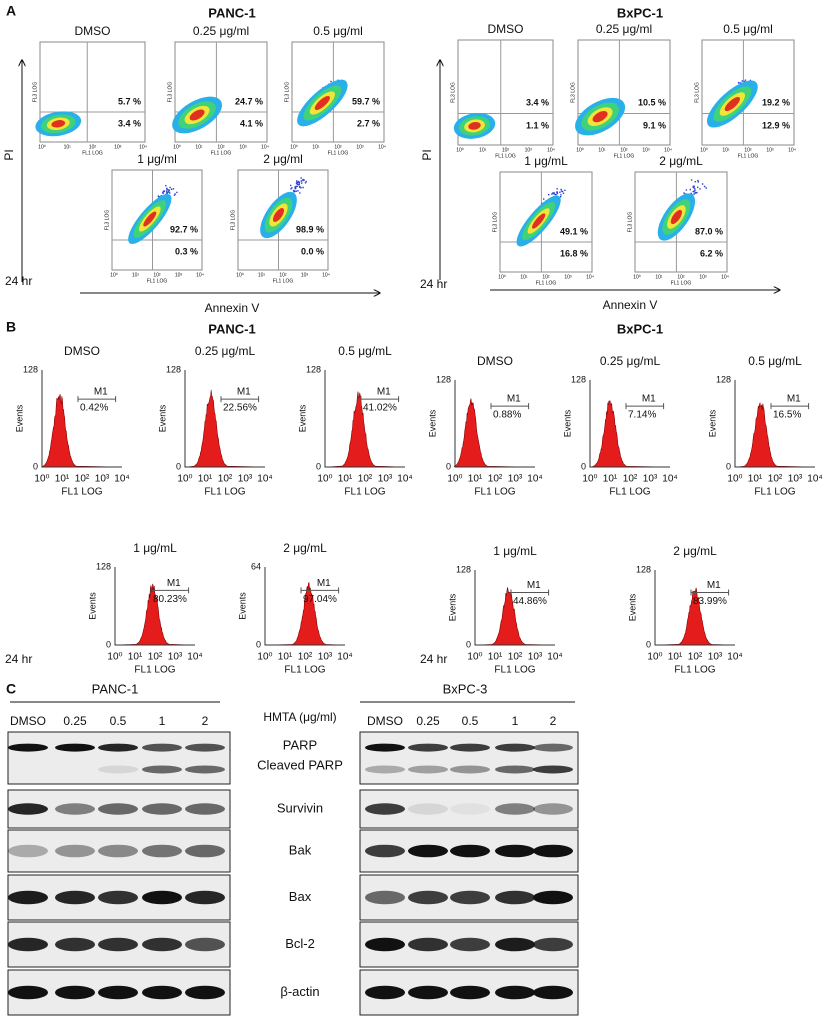 The image size is (824, 1019). Describe the element at coordinates (157, 159) in the screenshot. I see `condition: 1 μg/ml` at that location.